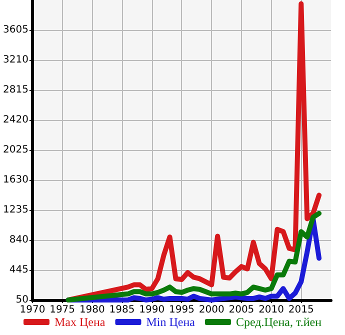 Image resolution: width=345 pixels, height=335 pixels. Describe the element at coordinates (171, 322) in the screenshot. I see `legend-label: Min Цена` at that location.